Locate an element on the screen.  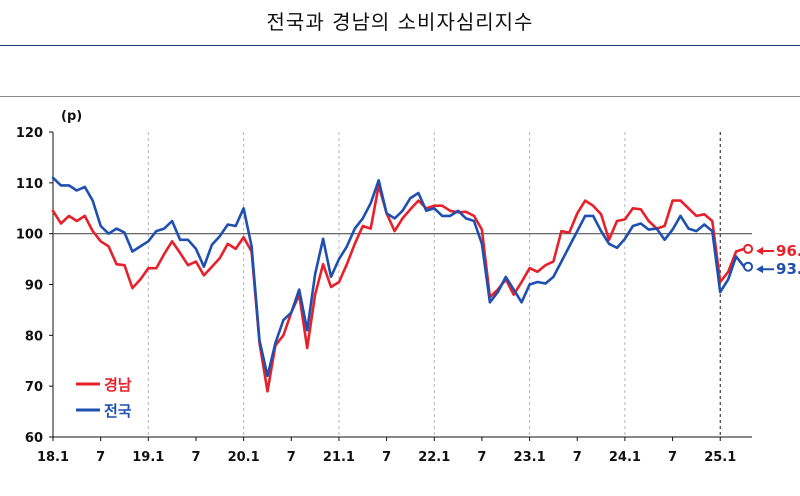
x-tick-label: 25.1 is located at coordinates (720, 457).